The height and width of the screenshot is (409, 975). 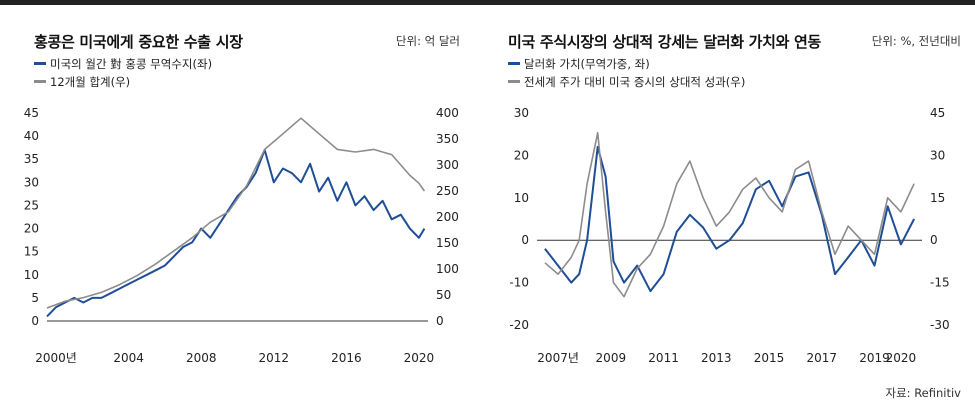 I want to click on y-right-tick-label: 150, so click(x=447, y=243).